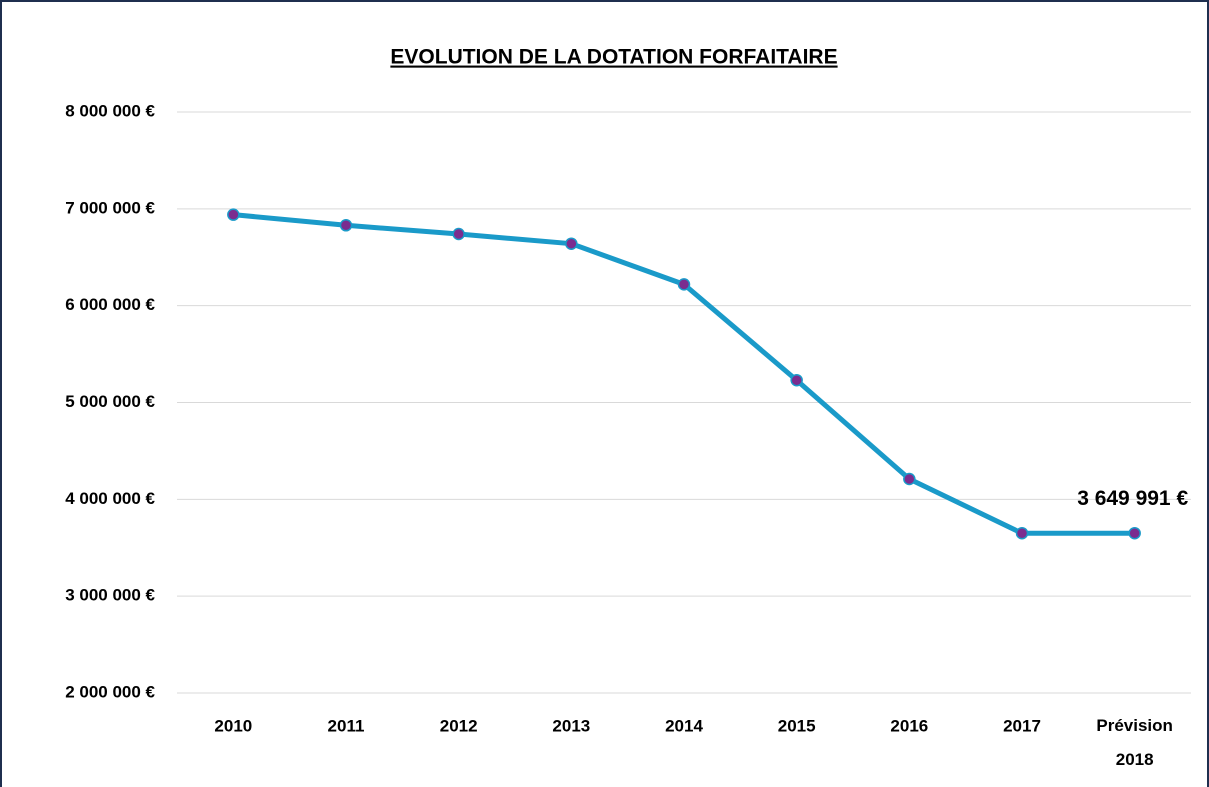  Describe the element at coordinates (684, 725) in the screenshot. I see `x-tick-label: 2014` at that location.